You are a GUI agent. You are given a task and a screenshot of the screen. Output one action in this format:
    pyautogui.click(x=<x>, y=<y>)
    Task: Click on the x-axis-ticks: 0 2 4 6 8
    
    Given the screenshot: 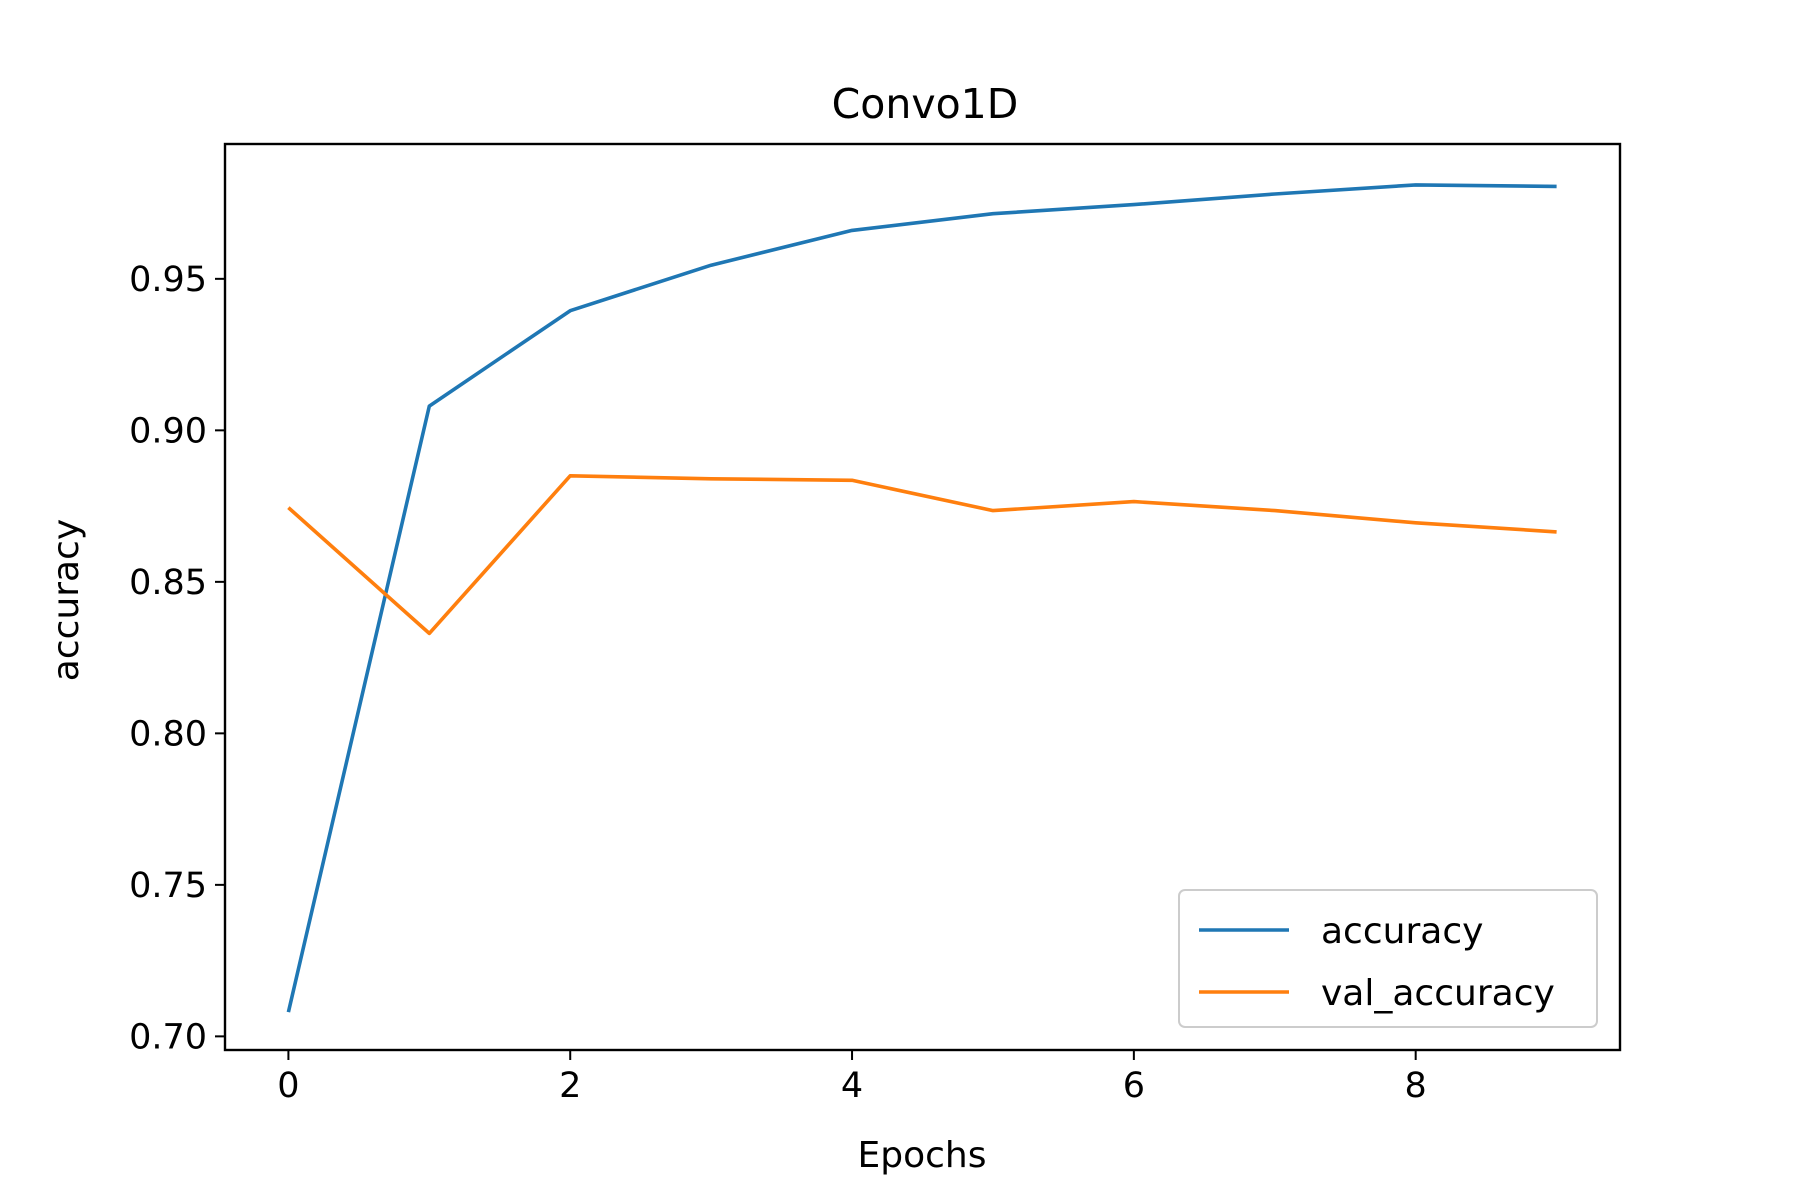 What is the action you would take?
    pyautogui.click(x=852, y=1078)
    